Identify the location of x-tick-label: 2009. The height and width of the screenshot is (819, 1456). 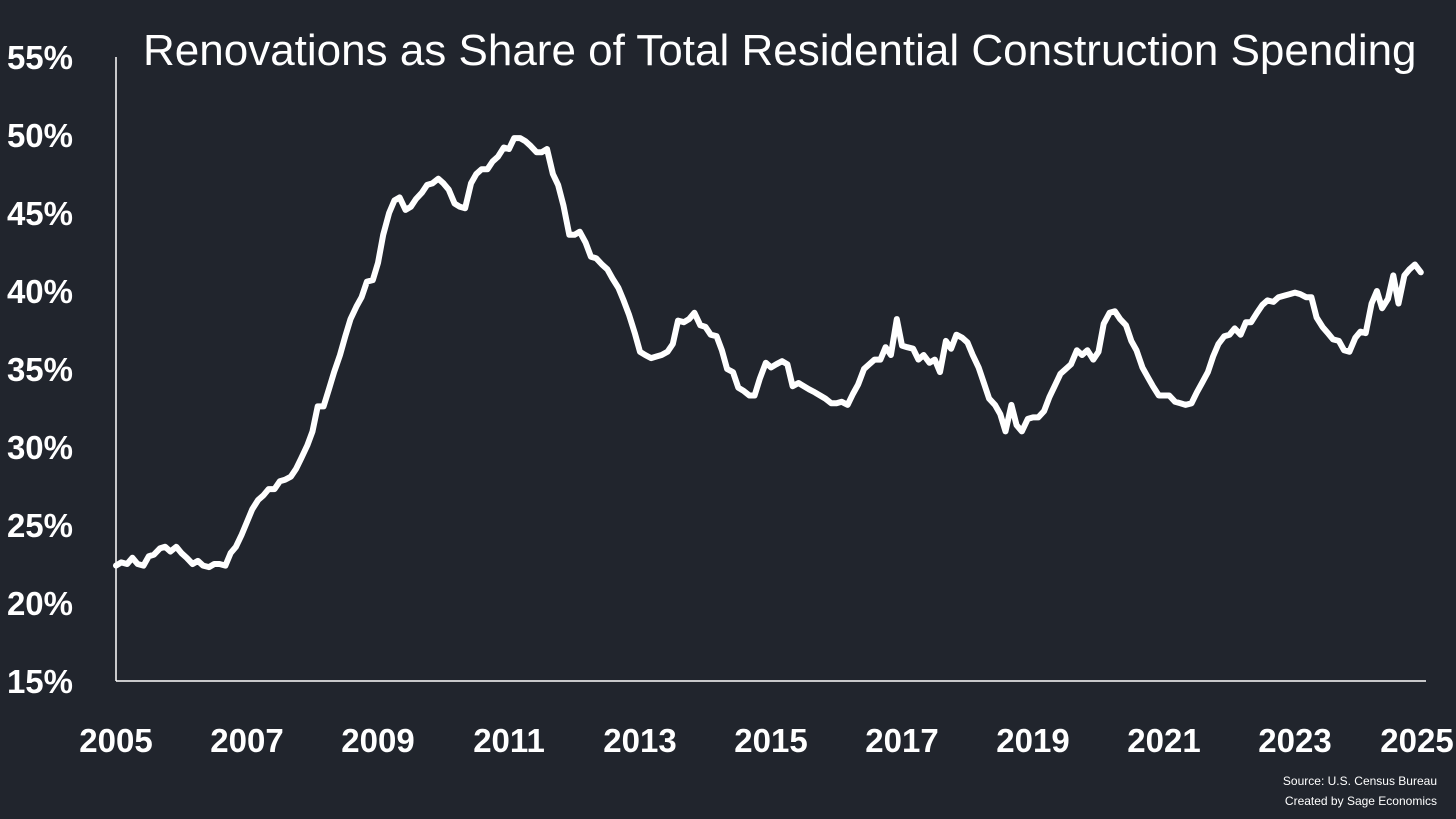
(377, 740).